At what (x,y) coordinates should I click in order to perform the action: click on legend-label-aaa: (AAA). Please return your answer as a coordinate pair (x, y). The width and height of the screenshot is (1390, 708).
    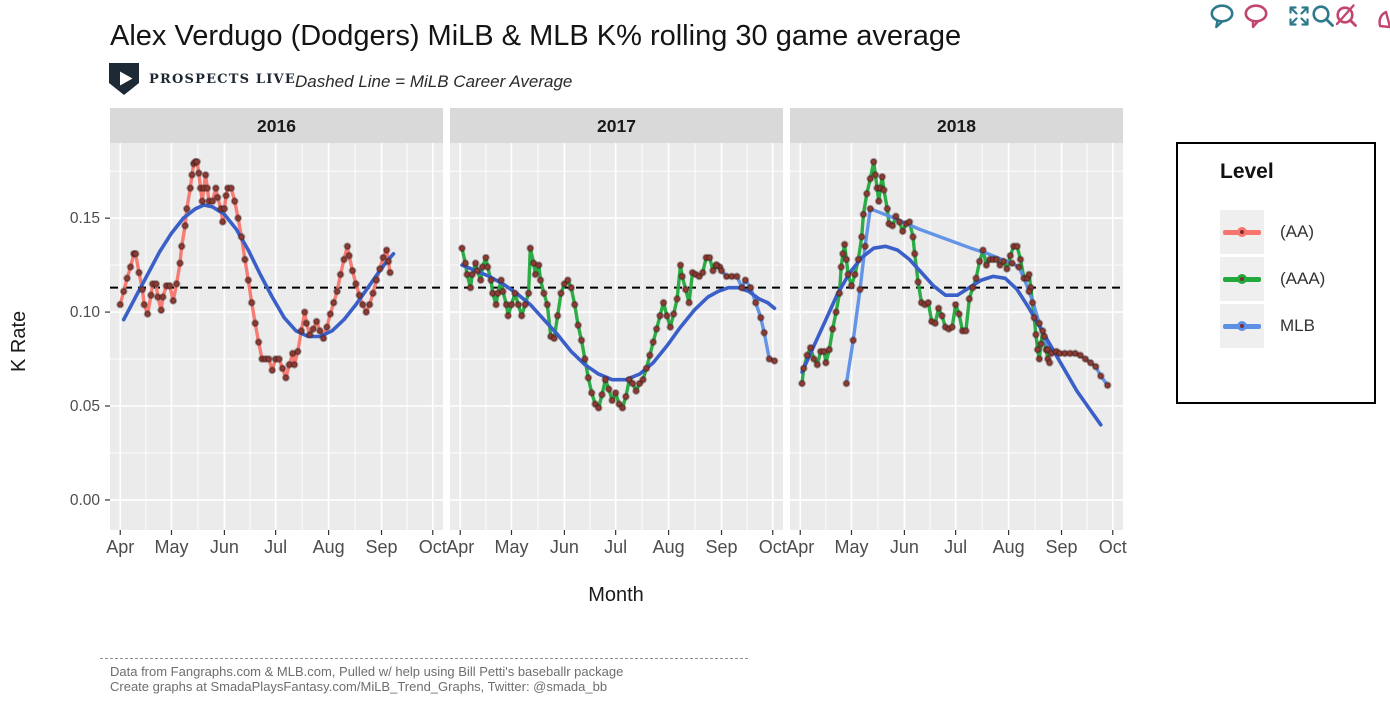
    Looking at the image, I should click on (1303, 278).